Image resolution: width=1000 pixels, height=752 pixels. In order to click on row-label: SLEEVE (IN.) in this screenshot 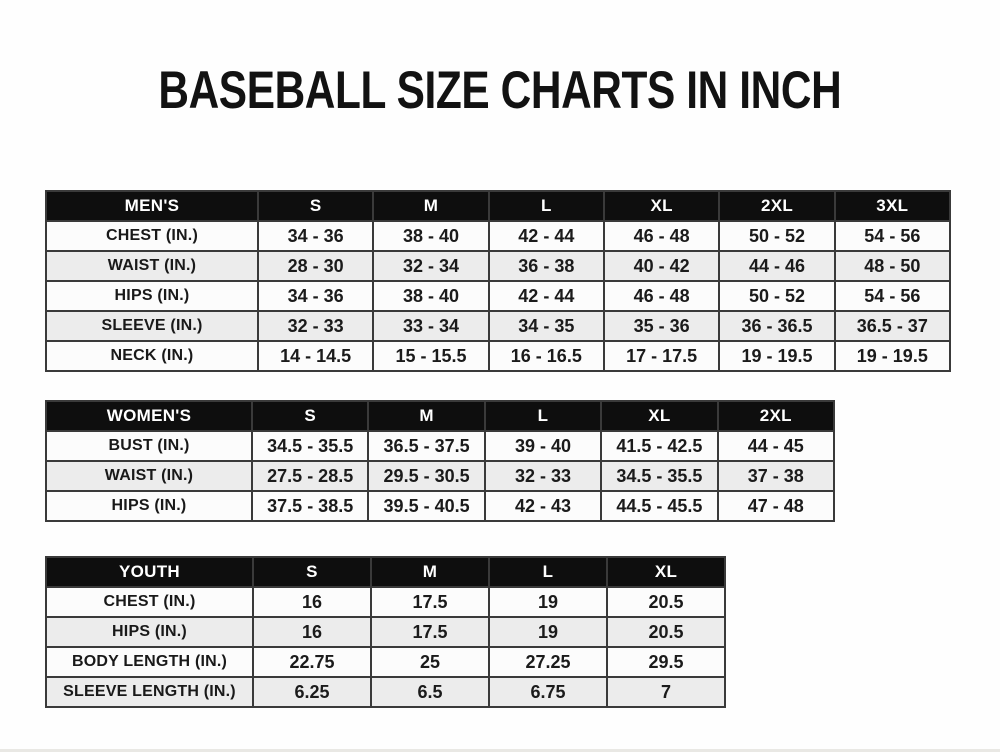, I will do `click(152, 326)`.